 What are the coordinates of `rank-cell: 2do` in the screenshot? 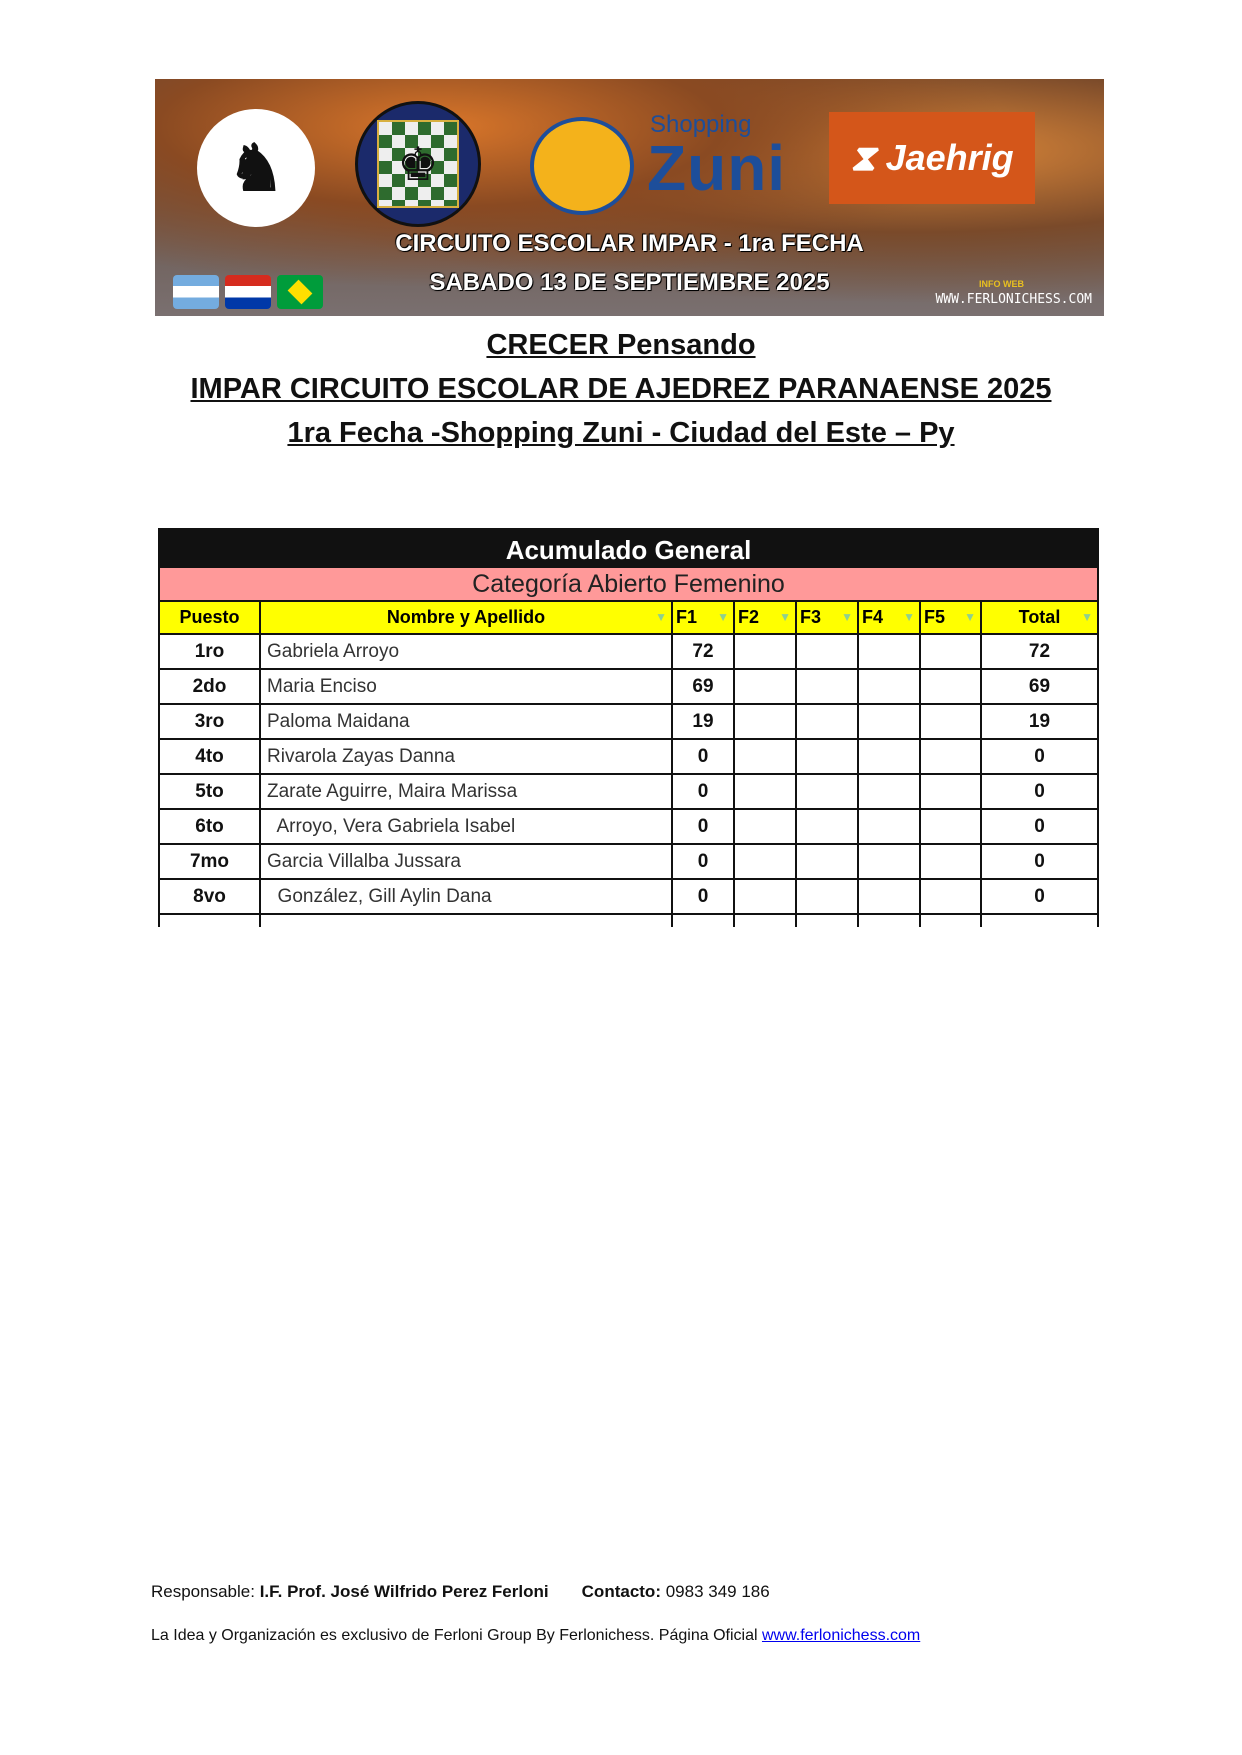 It's located at (209, 686).